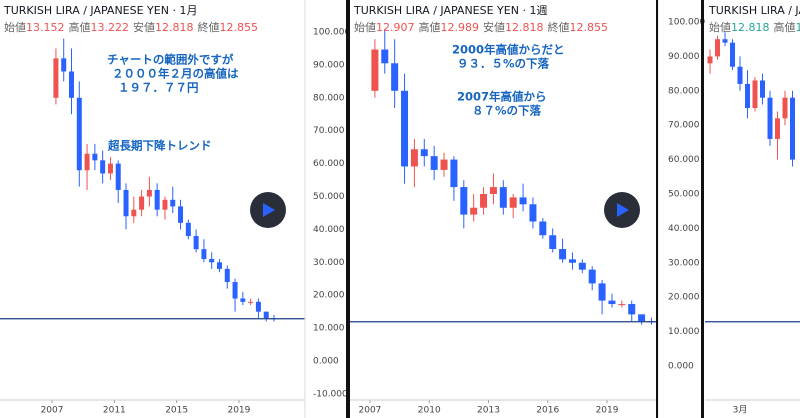 The height and width of the screenshot is (418, 800). Describe the element at coordinates (494, 27) in the screenshot. I see `ohlc-label: 安値` at that location.